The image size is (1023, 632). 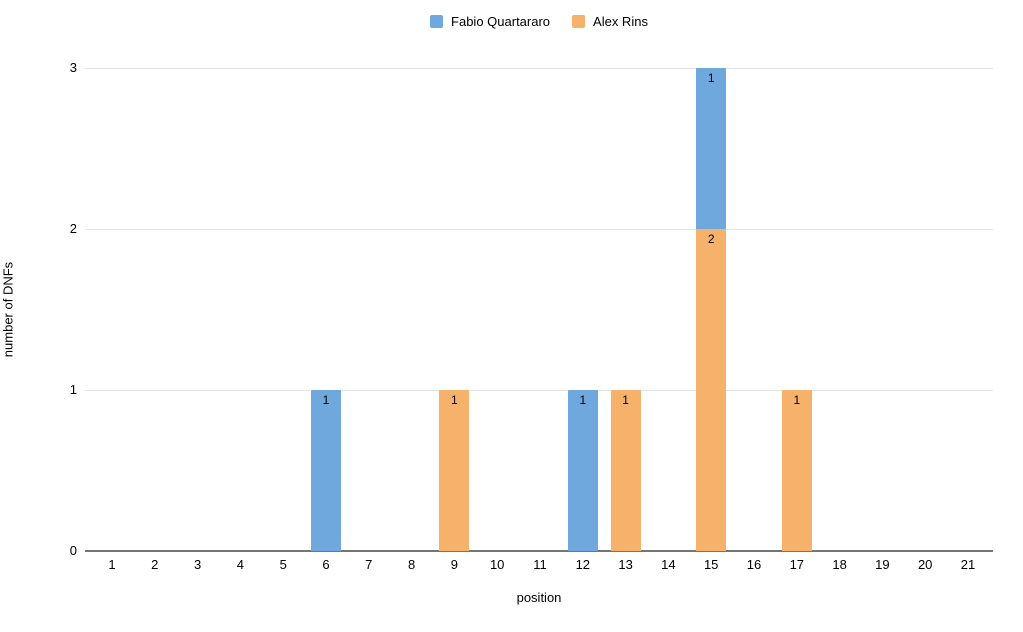 I want to click on legend-item-alex-rins: Alex Rins, so click(x=610, y=21).